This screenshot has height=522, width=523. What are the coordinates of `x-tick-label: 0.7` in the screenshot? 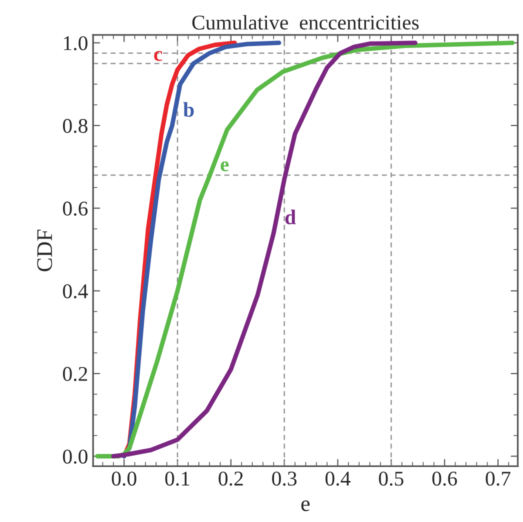 It's located at (498, 479).